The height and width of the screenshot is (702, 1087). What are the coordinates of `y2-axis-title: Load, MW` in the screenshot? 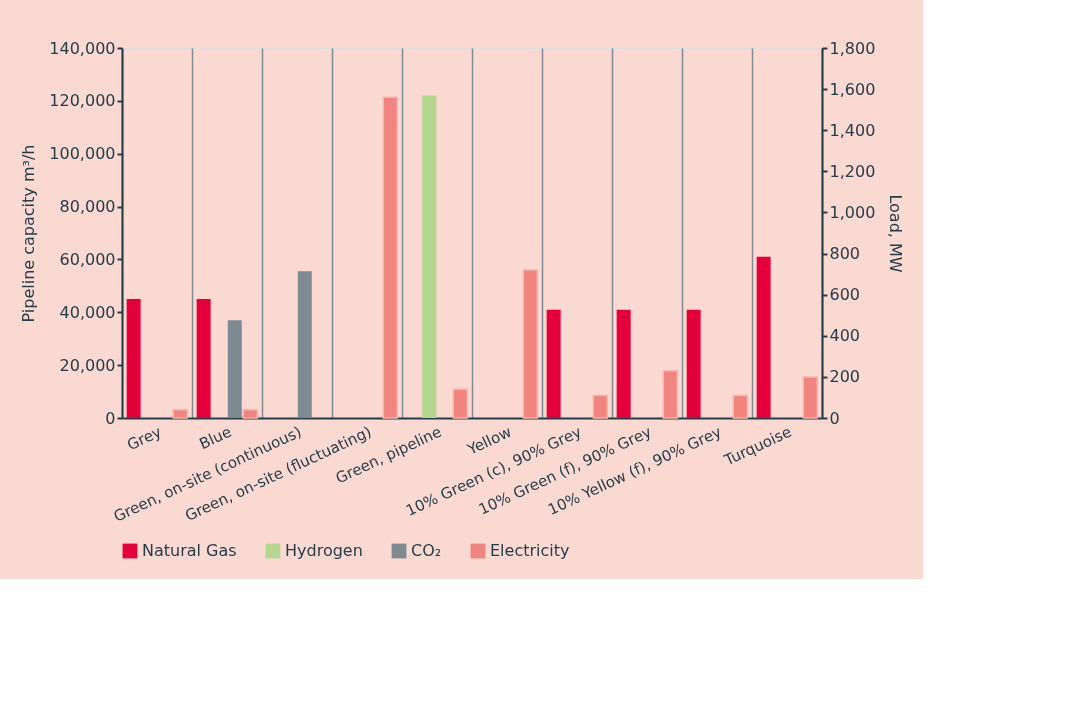 It's located at (896, 233).